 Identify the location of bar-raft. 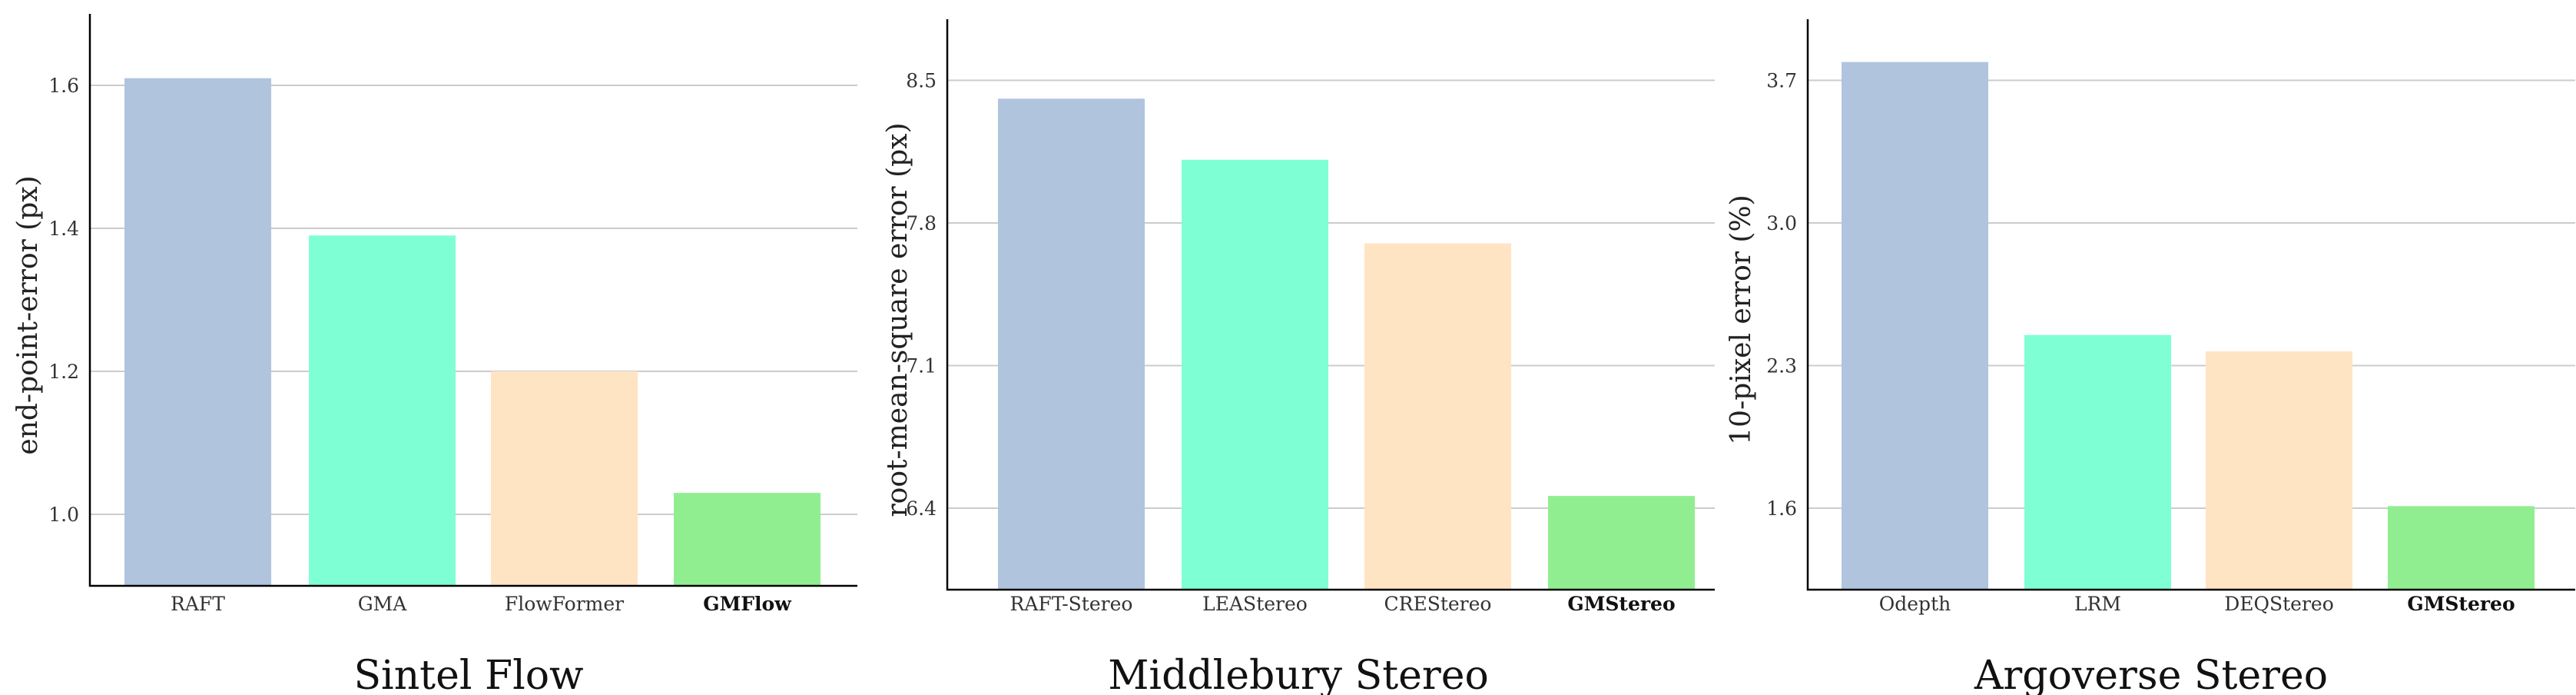
(197, 332).